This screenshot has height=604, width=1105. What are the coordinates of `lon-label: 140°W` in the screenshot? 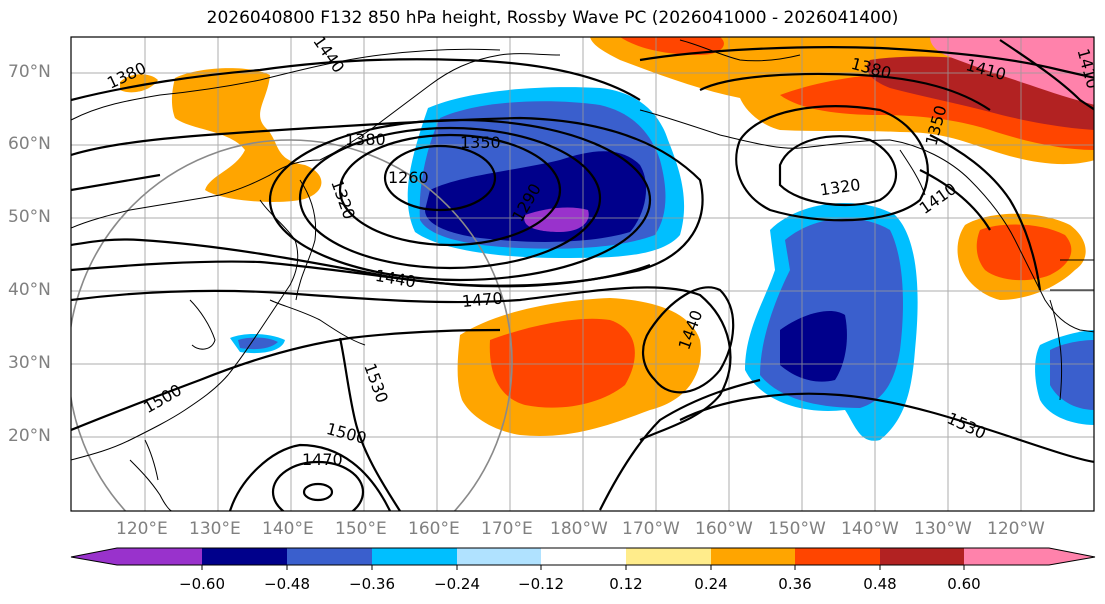 It's located at (870, 529).